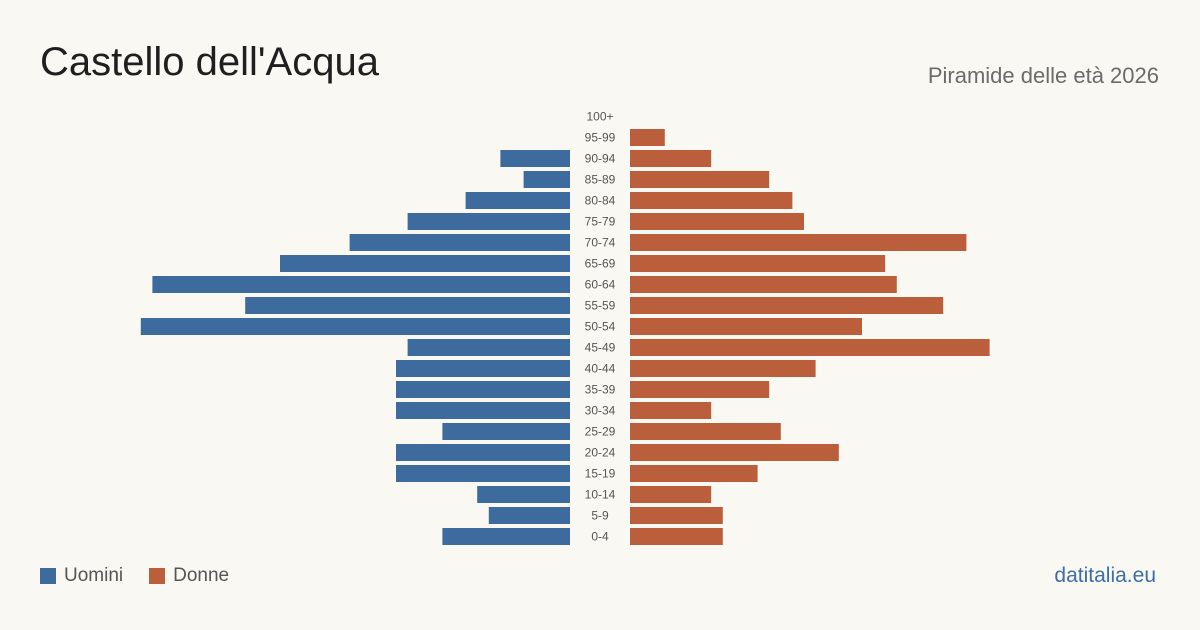  I want to click on legend-item-men: Uomini, so click(81, 576).